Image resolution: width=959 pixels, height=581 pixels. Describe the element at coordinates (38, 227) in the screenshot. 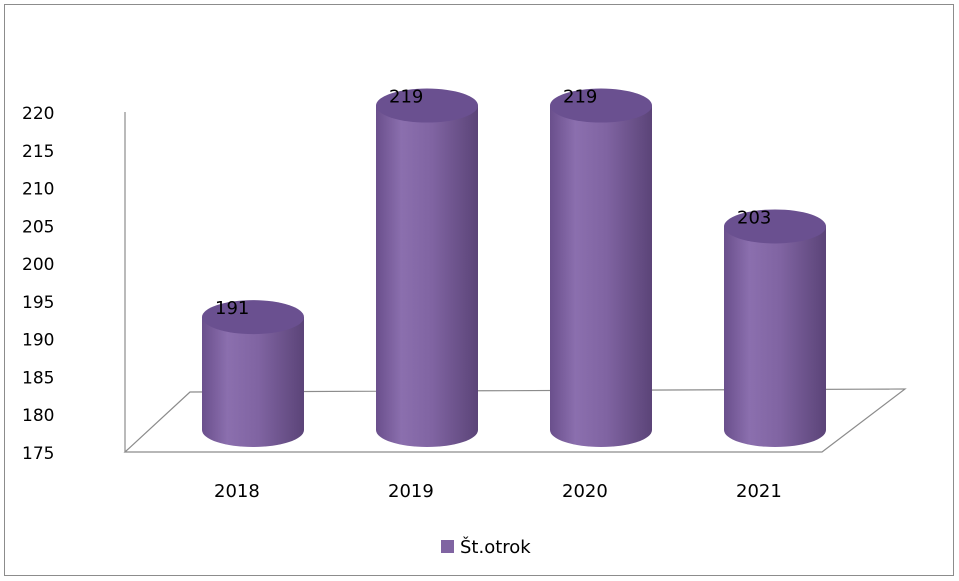

I see `y-tick-label: 205` at that location.